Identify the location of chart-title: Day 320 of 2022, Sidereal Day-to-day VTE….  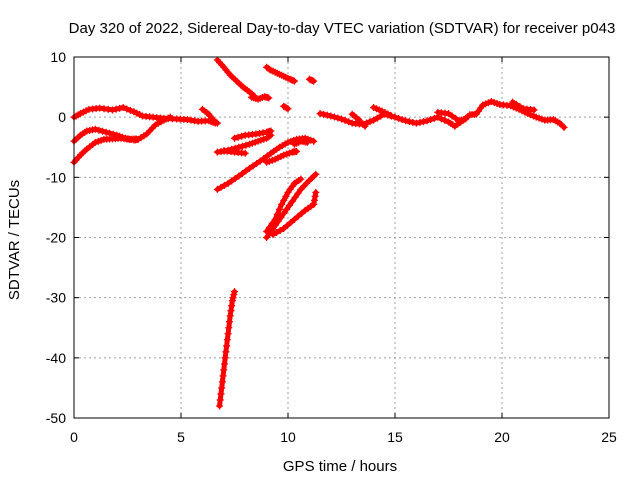
(342, 28).